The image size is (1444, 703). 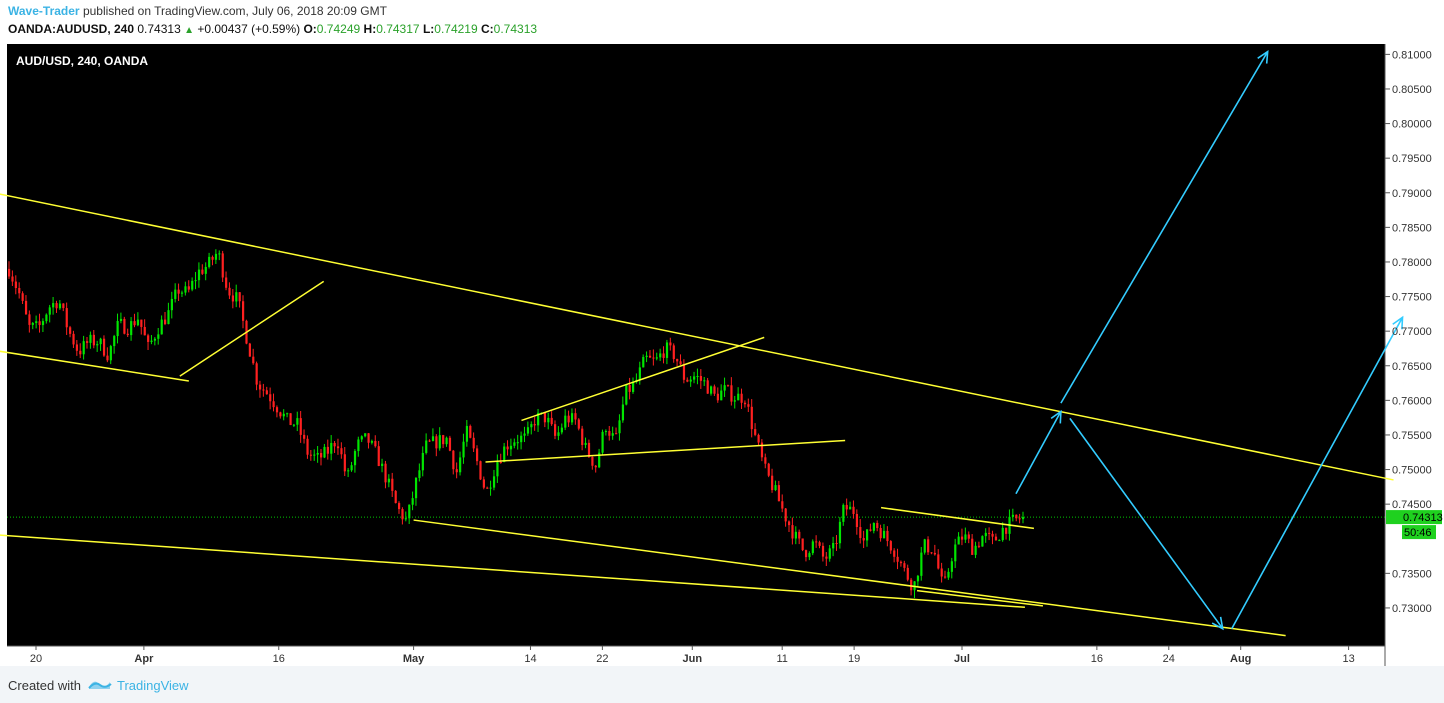 I want to click on last-price-tag-text: 0.74313, so click(x=1423, y=518).